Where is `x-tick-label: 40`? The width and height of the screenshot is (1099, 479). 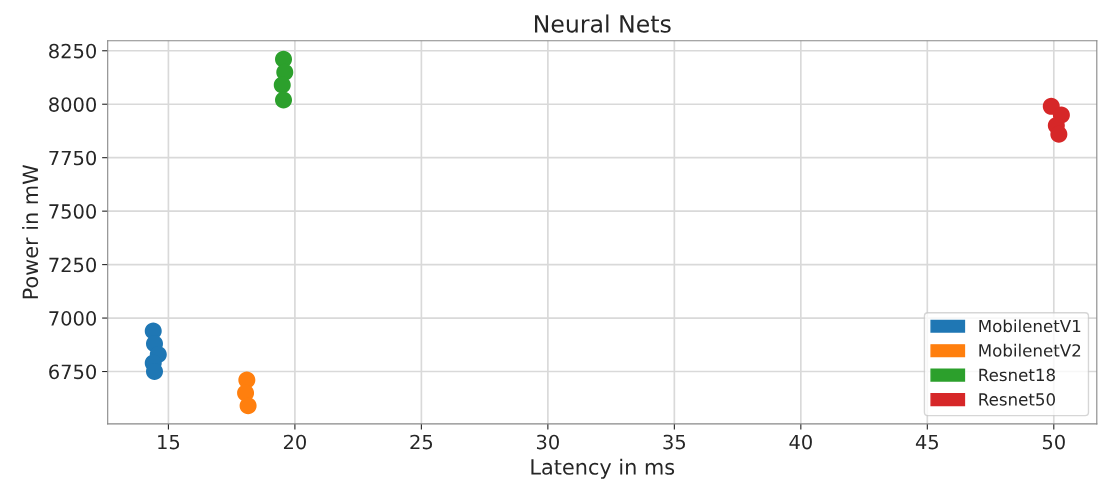 x-tick-label: 40 is located at coordinates (800, 442).